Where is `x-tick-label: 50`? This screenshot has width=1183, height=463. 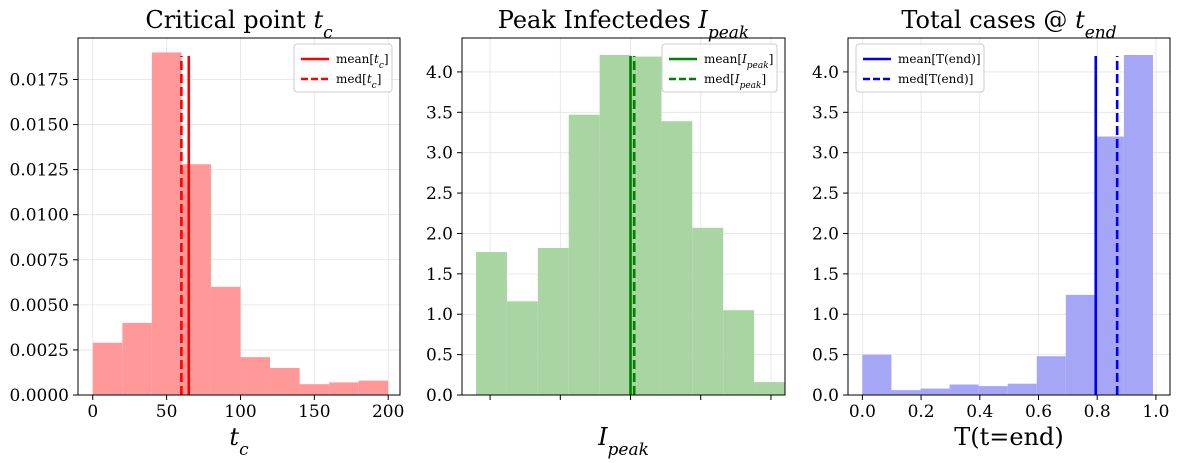 x-tick-label: 50 is located at coordinates (167, 412).